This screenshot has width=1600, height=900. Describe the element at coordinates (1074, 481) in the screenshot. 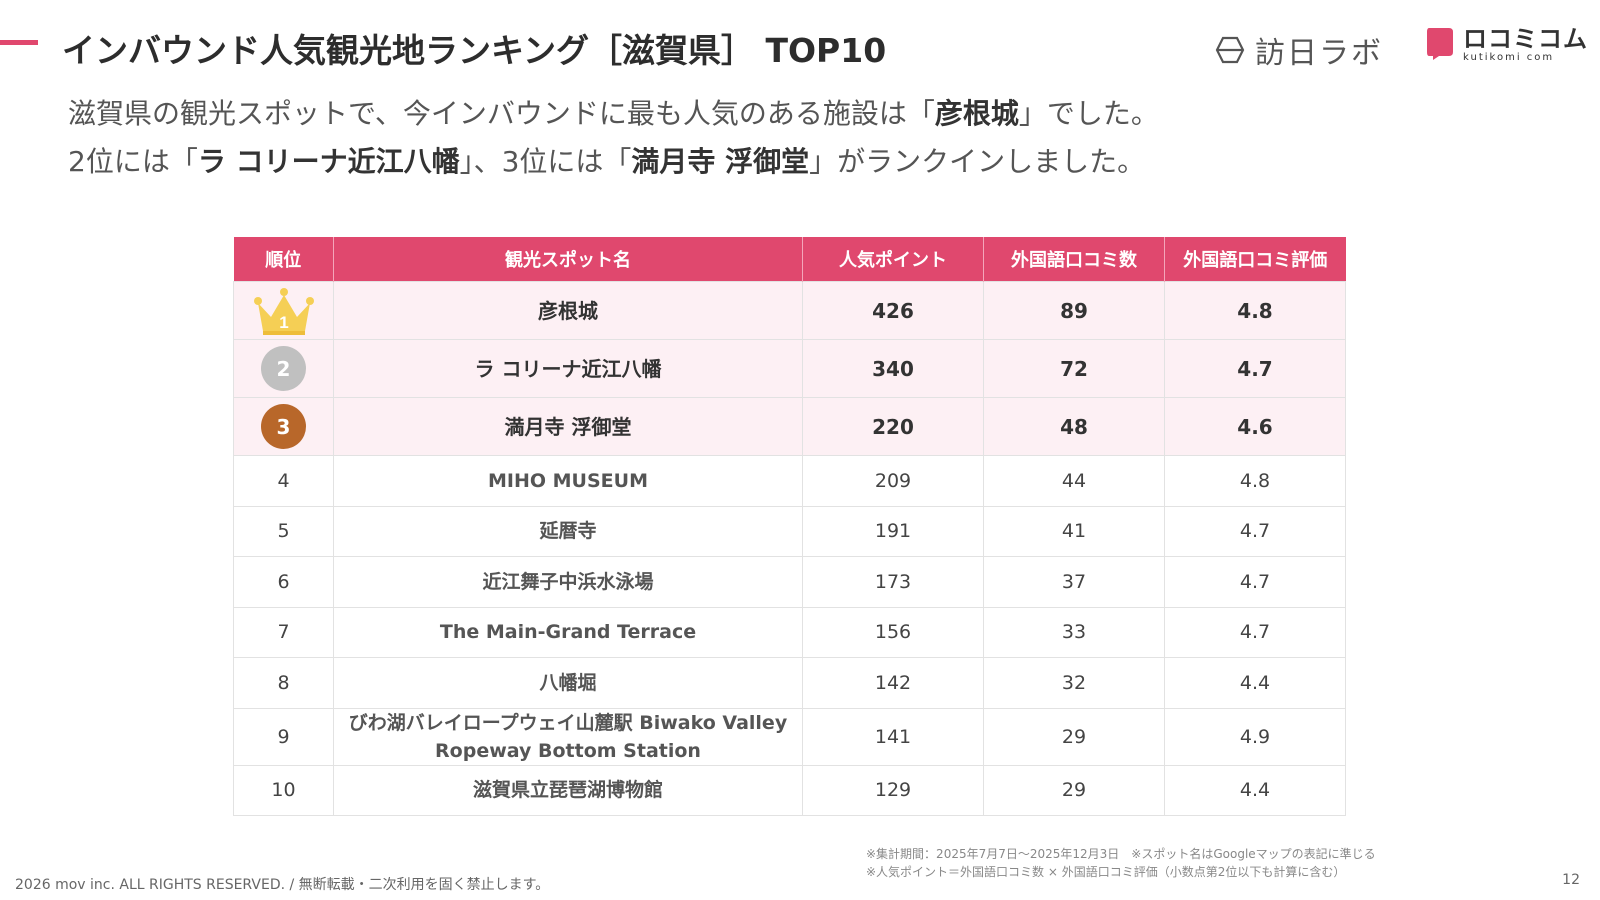

I see `review-count-value: 44` at that location.